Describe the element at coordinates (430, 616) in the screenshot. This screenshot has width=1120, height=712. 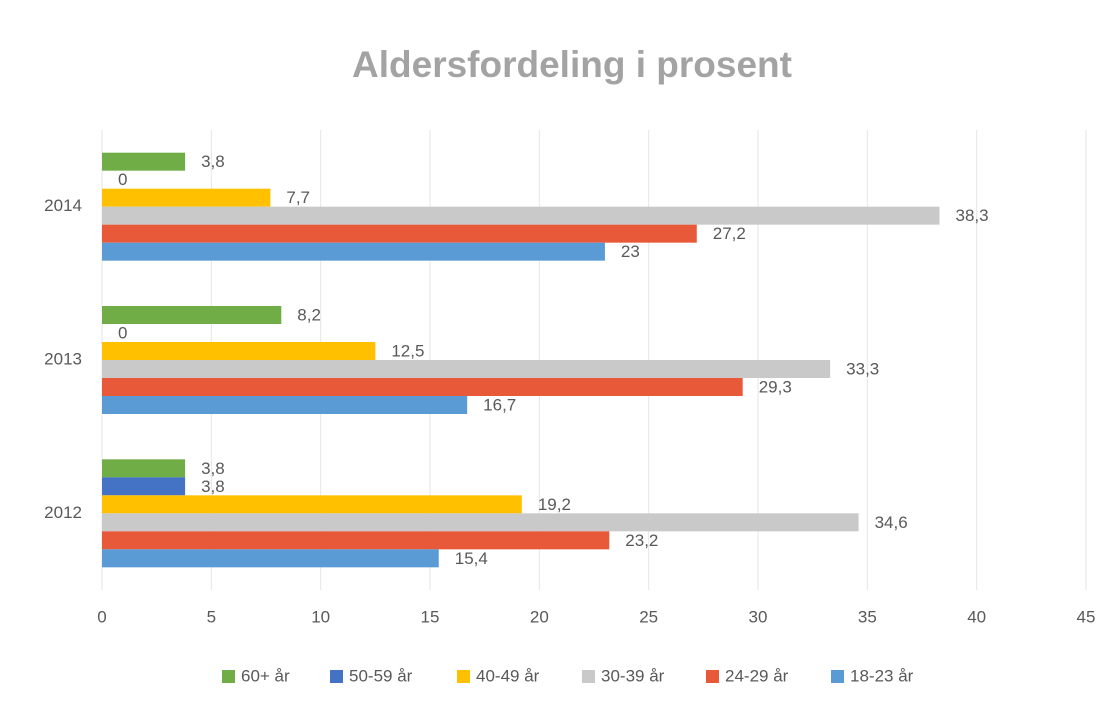
I see `x-tick-label: 15` at that location.